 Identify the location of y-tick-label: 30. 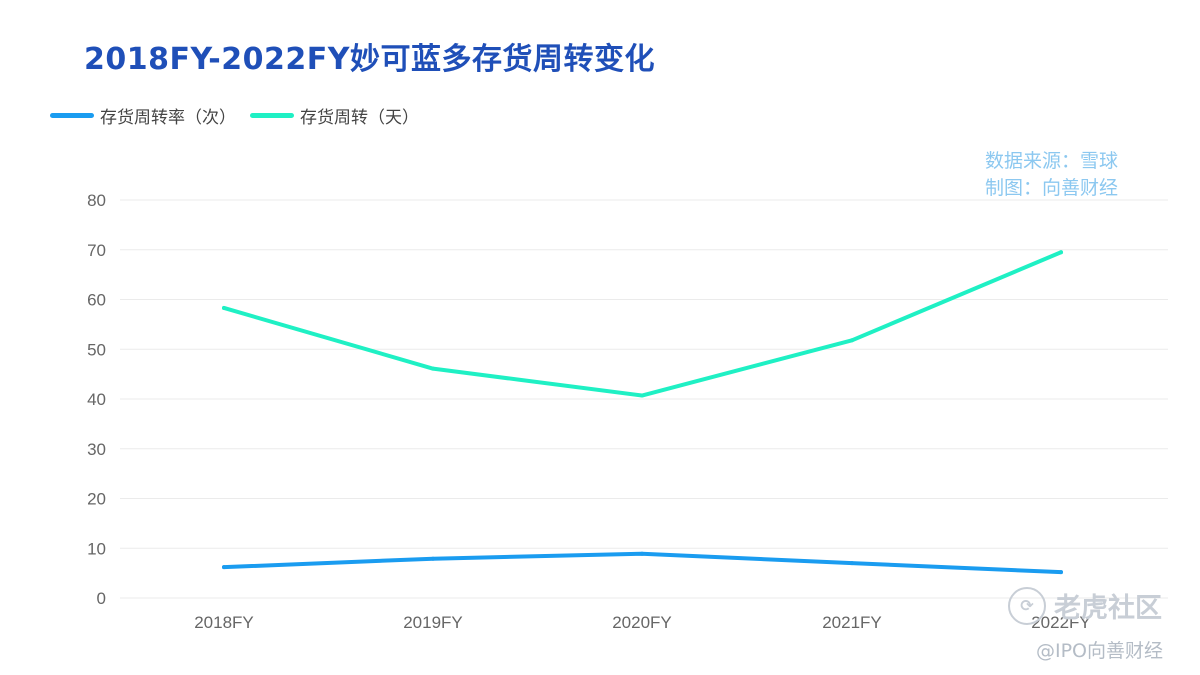
(96, 449).